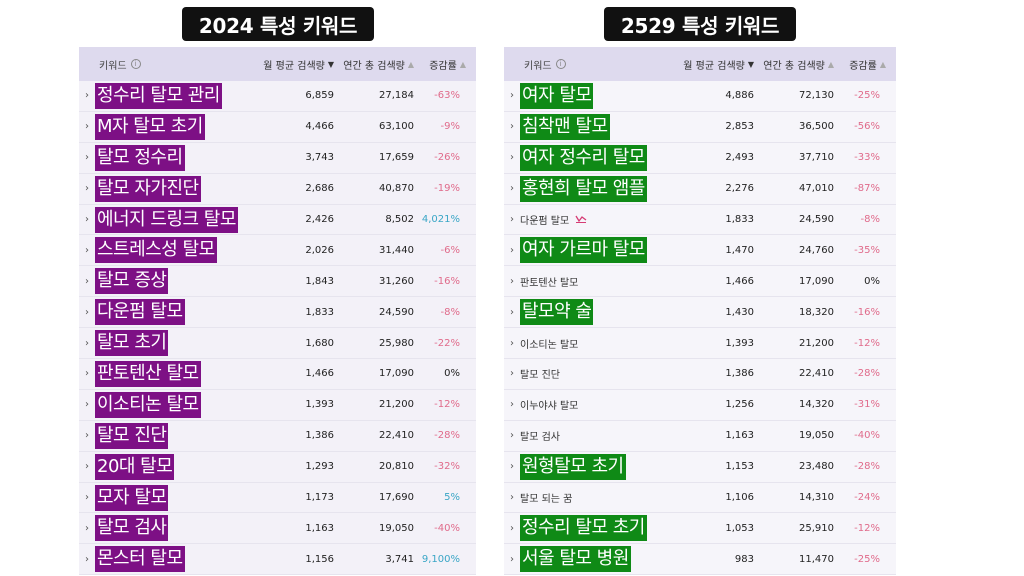 The height and width of the screenshot is (576, 1024). What do you see at coordinates (277, 251) in the screenshot?
I see `table-row: › 스트레스성 탈모 2,026 31,440 -6%` at bounding box center [277, 251].